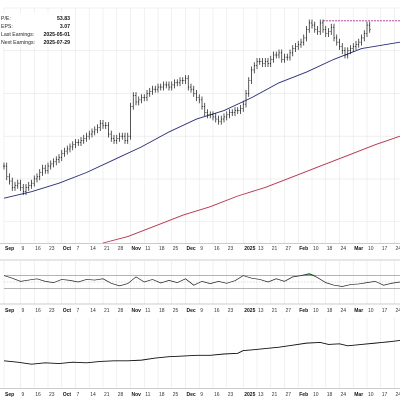  I want to click on osc-line, so click(201, 280).